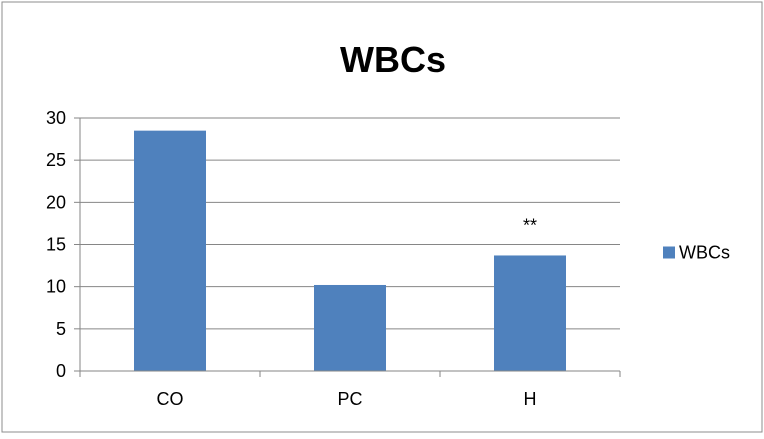 The width and height of the screenshot is (764, 439). I want to click on y-tick-label: 15, so click(56, 245).